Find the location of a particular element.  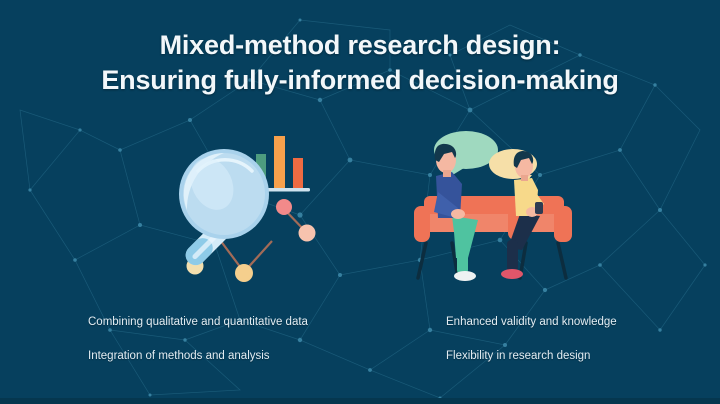

title-line-1: Mixed-method research design: is located at coordinates (360, 45).